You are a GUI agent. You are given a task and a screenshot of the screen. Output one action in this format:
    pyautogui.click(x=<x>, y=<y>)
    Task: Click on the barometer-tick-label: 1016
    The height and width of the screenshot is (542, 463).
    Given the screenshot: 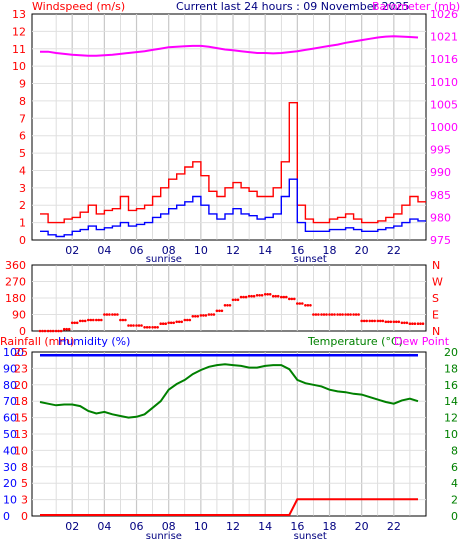 What is the action you would take?
    pyautogui.click(x=444, y=59)
    